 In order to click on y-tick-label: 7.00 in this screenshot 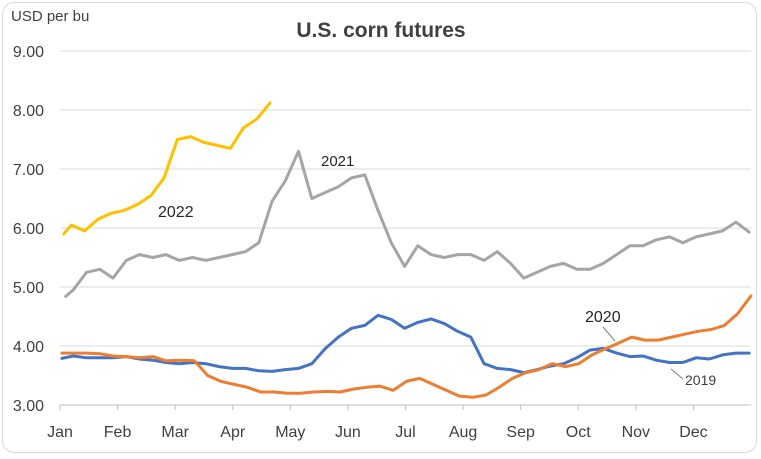, I will do `click(28, 170)`.